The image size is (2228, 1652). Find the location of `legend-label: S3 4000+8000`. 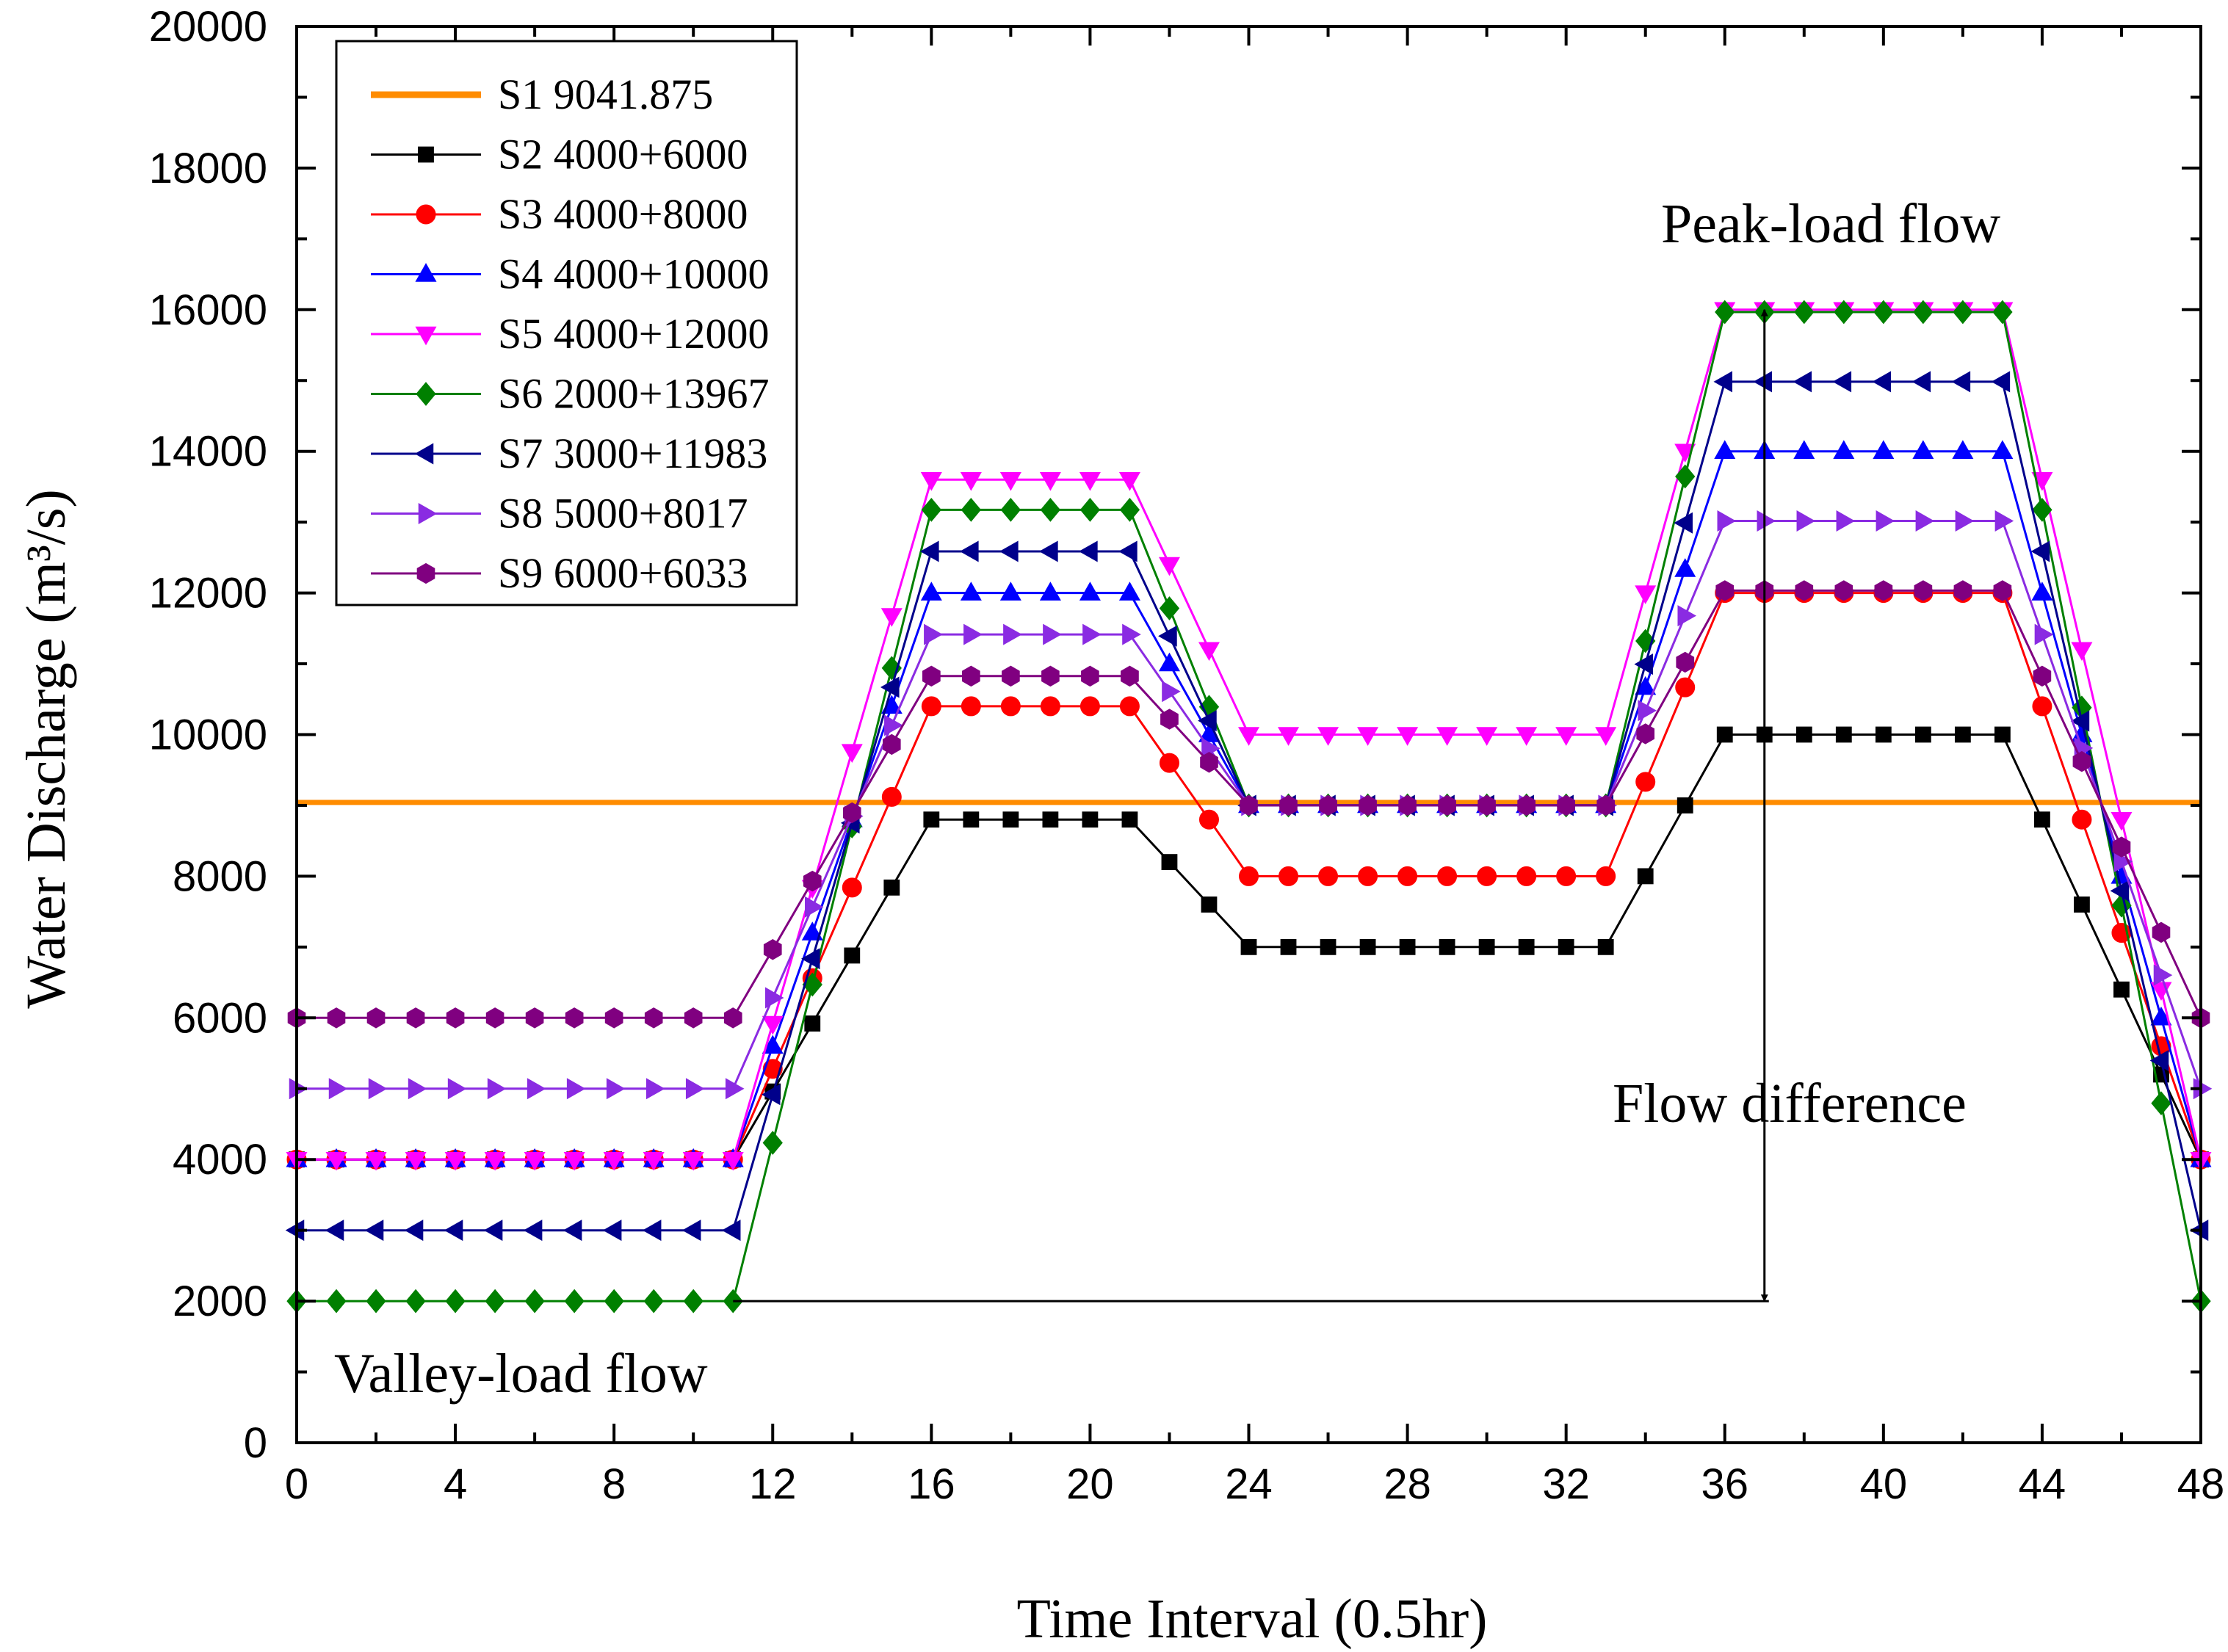

legend-label: S3 4000+8000 is located at coordinates (623, 214).